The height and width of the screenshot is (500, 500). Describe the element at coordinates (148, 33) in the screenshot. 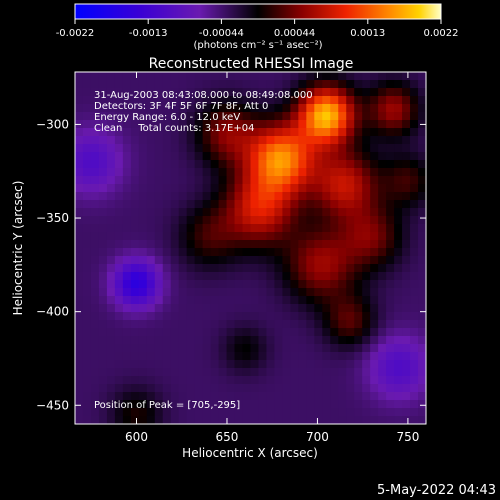

I see `colorbar-tick-label: -0.0013` at that location.